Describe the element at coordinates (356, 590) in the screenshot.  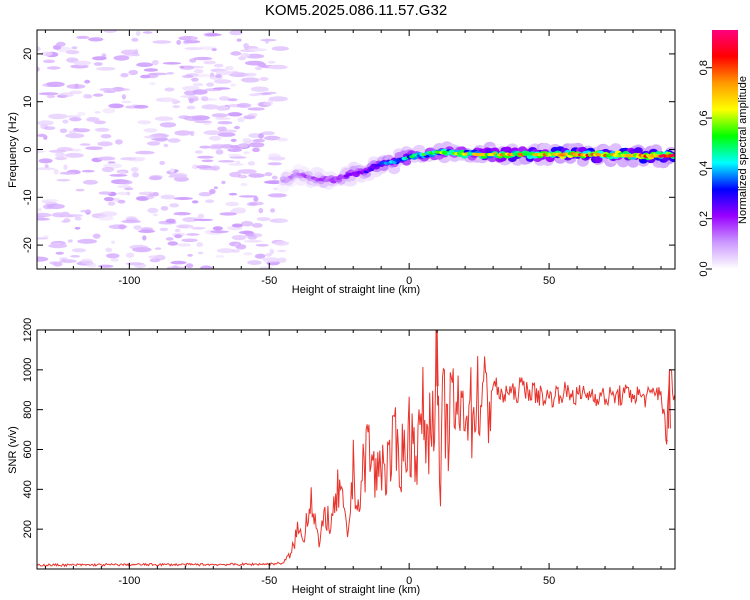
I see `snr-x-label: Height of straight line (km)` at that location.